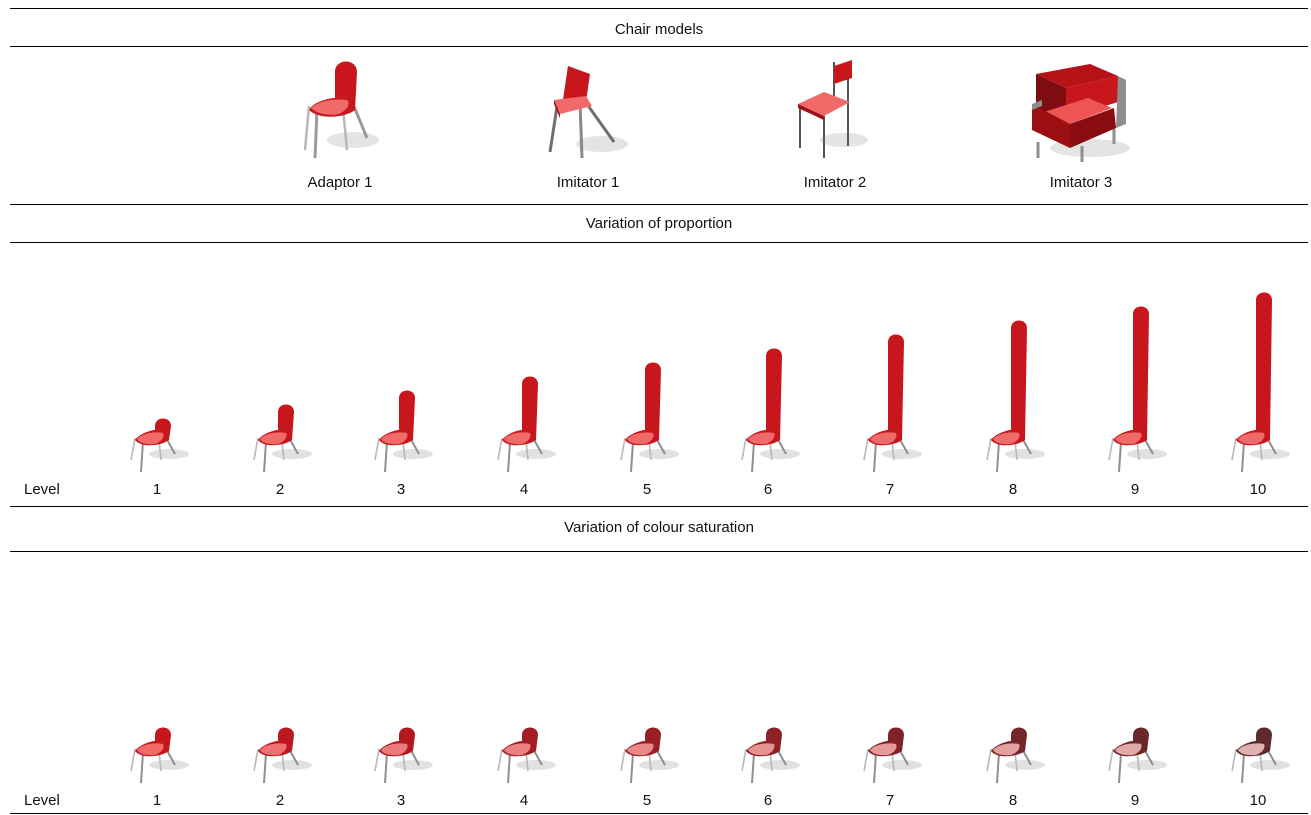 This screenshot has height=815, width=1311. What do you see at coordinates (659, 551) in the screenshot?
I see `saturation-header-rule` at bounding box center [659, 551].